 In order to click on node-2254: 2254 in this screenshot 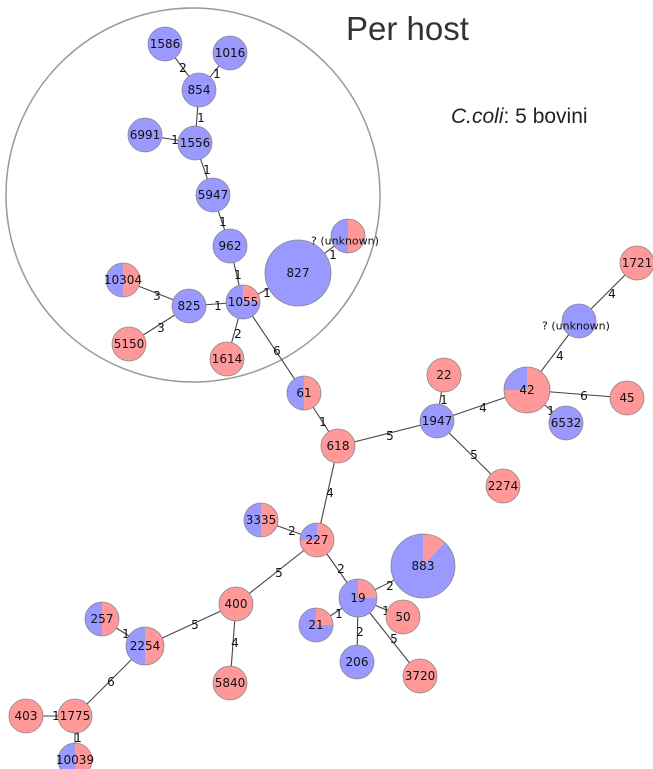, I will do `click(145, 646)`.